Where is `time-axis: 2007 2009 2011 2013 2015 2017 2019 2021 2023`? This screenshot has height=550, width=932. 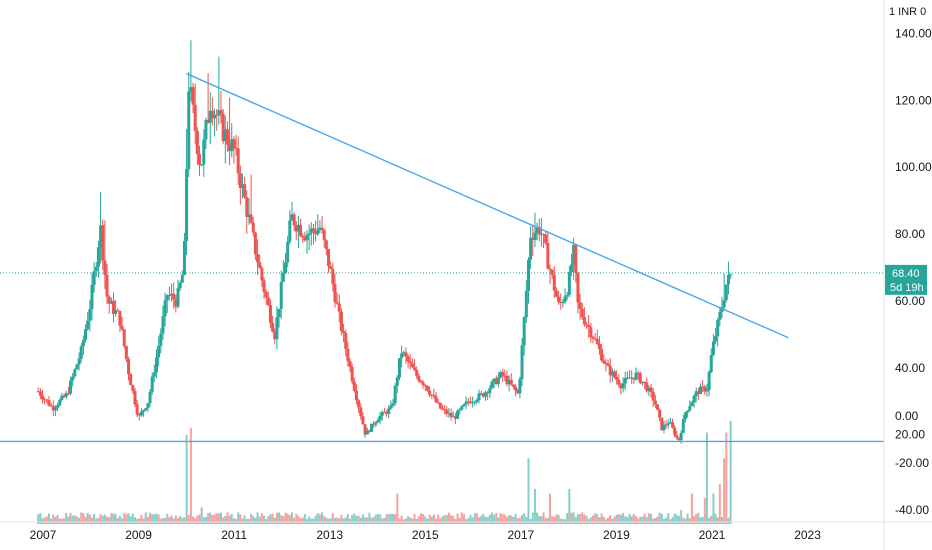 time-axis: 2007 2009 2011 2013 2015 2017 2019 2021 2023 is located at coordinates (426, 535).